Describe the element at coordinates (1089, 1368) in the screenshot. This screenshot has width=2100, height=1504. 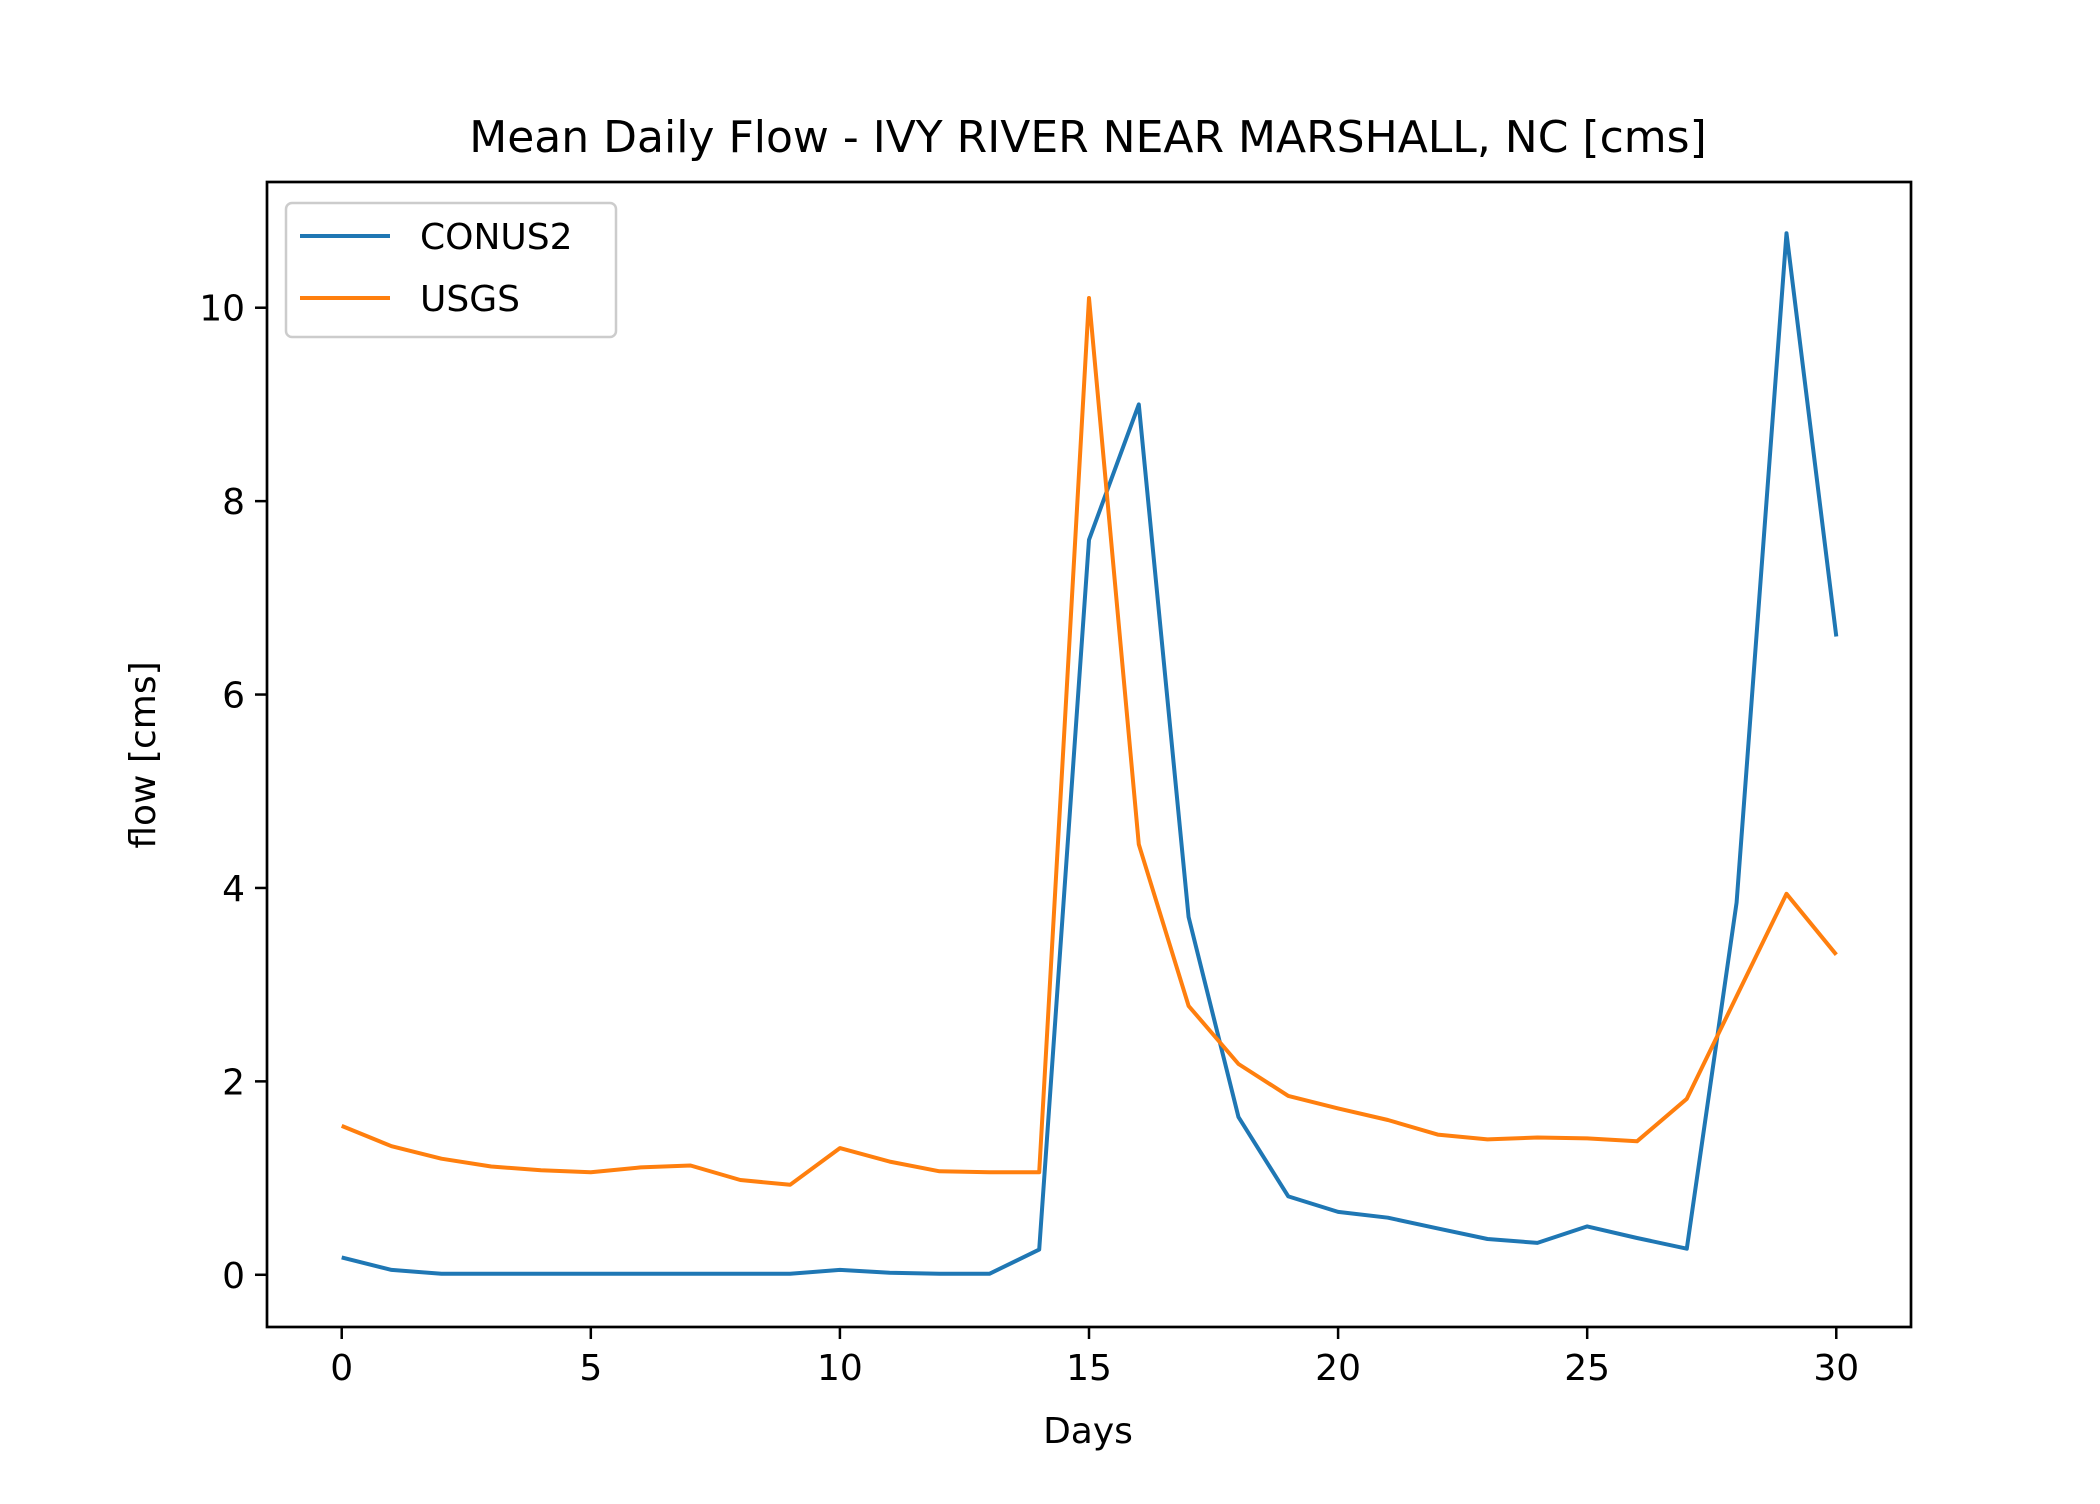
I see `x-tick-label: 15` at that location.